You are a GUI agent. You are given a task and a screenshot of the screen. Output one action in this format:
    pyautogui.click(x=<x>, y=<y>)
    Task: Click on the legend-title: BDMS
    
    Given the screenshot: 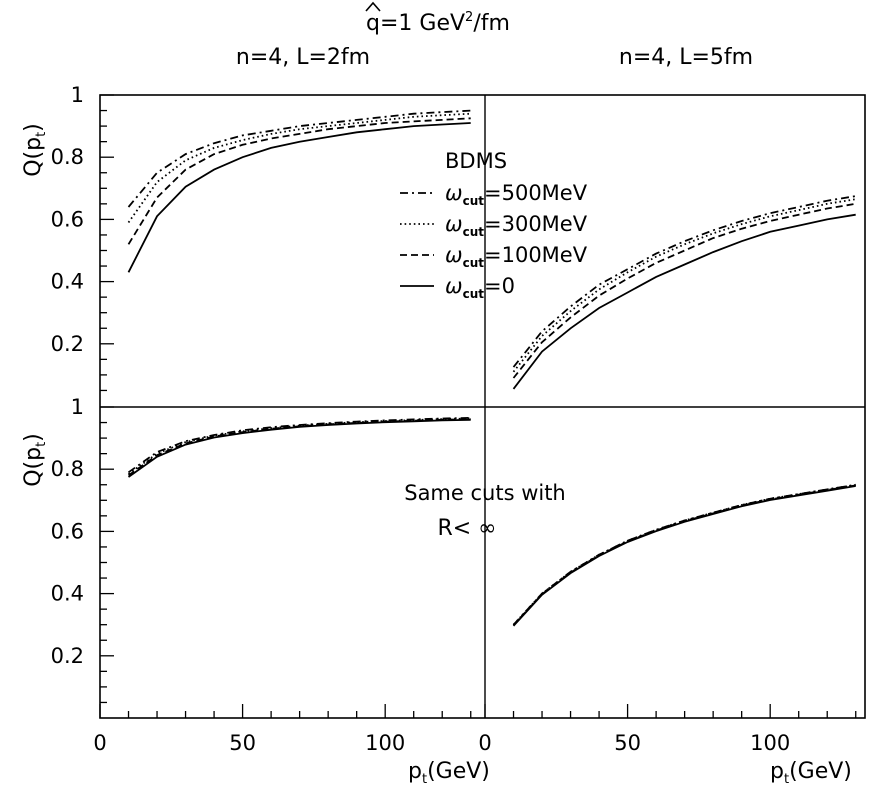 What is the action you would take?
    pyautogui.click(x=476, y=161)
    